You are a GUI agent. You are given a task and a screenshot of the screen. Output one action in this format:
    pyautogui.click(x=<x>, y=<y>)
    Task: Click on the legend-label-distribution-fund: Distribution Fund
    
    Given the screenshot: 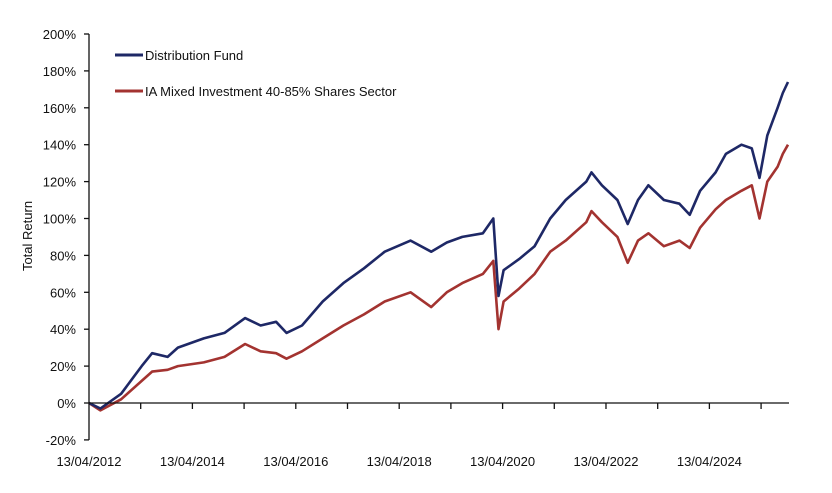 What is the action you would take?
    pyautogui.click(x=194, y=55)
    